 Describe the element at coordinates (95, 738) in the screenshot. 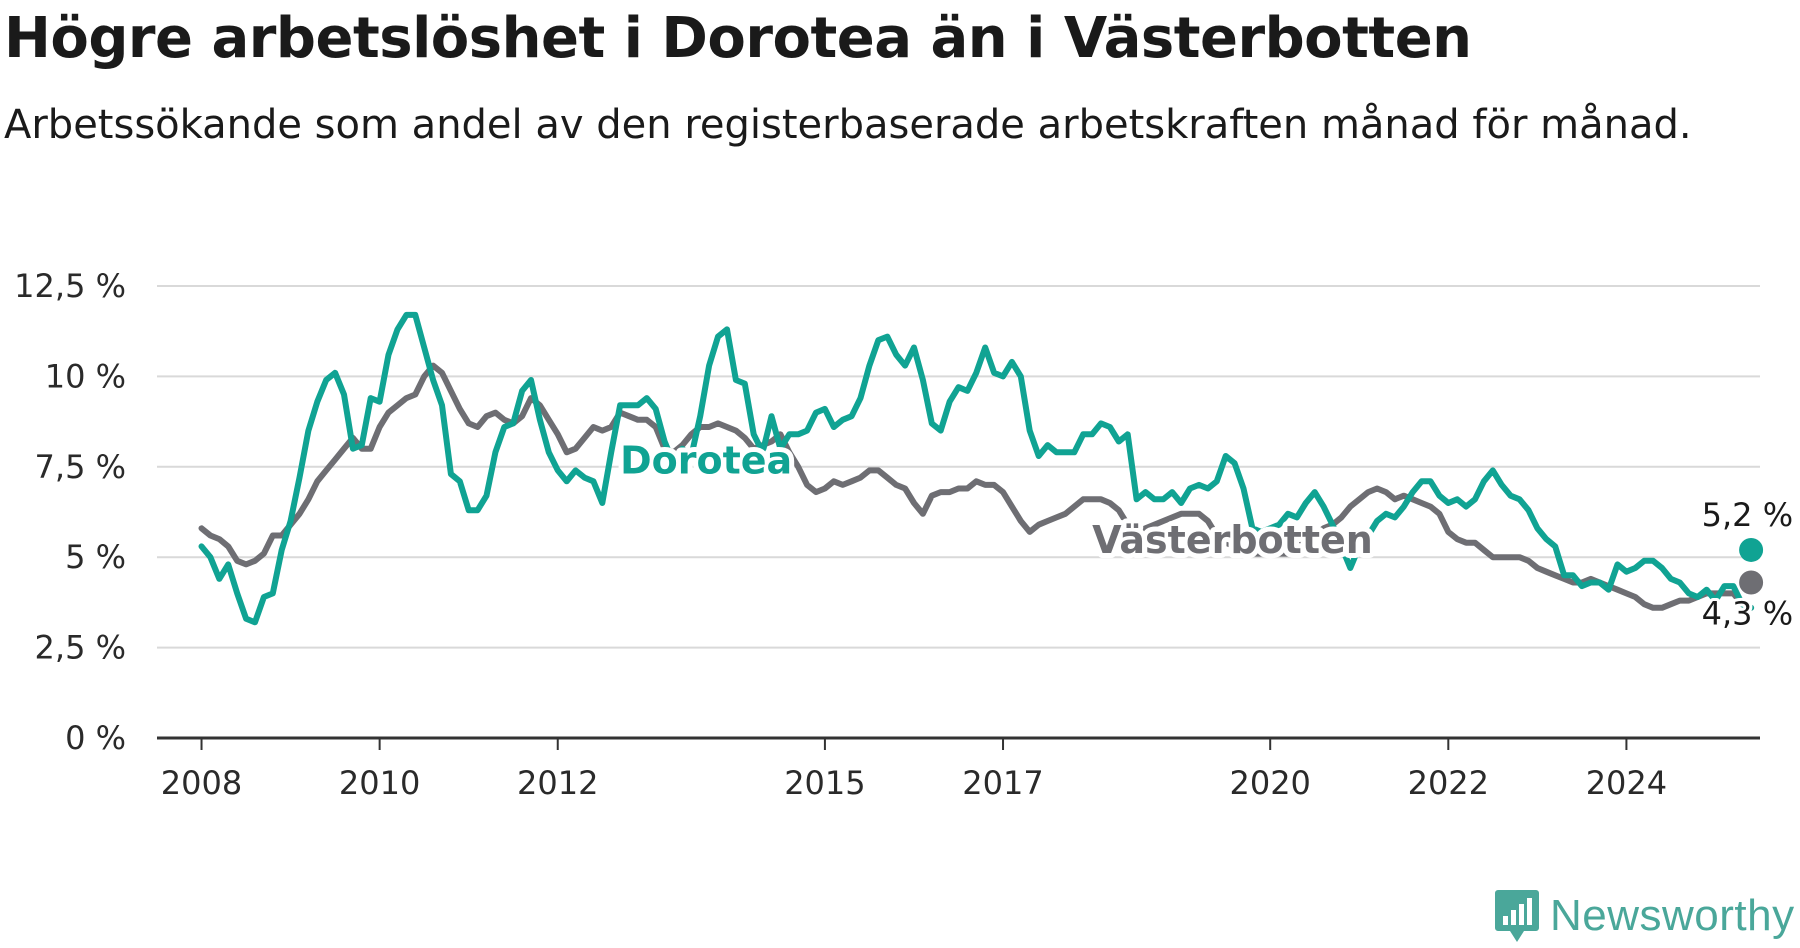

I see `y-tick-label: 0 %` at that location.